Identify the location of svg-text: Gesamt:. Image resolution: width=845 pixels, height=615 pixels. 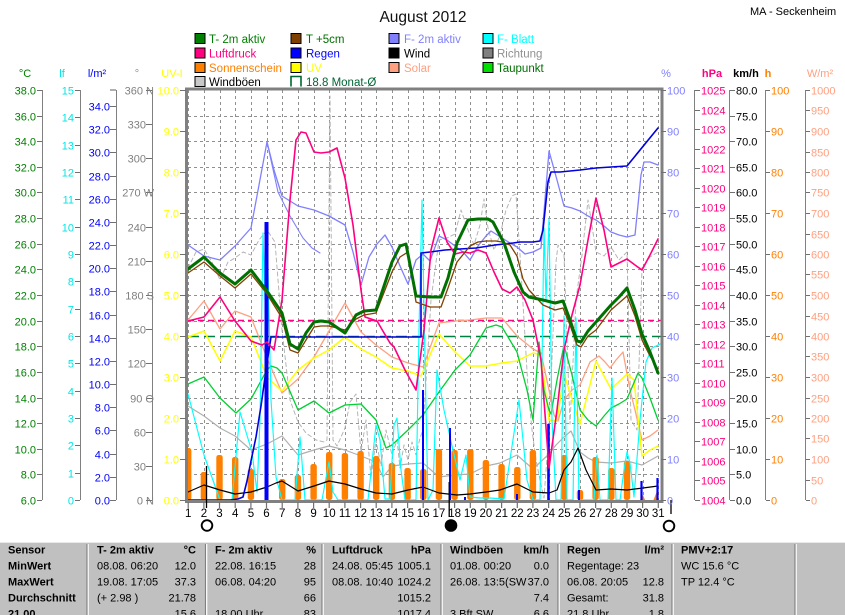
(588, 599).